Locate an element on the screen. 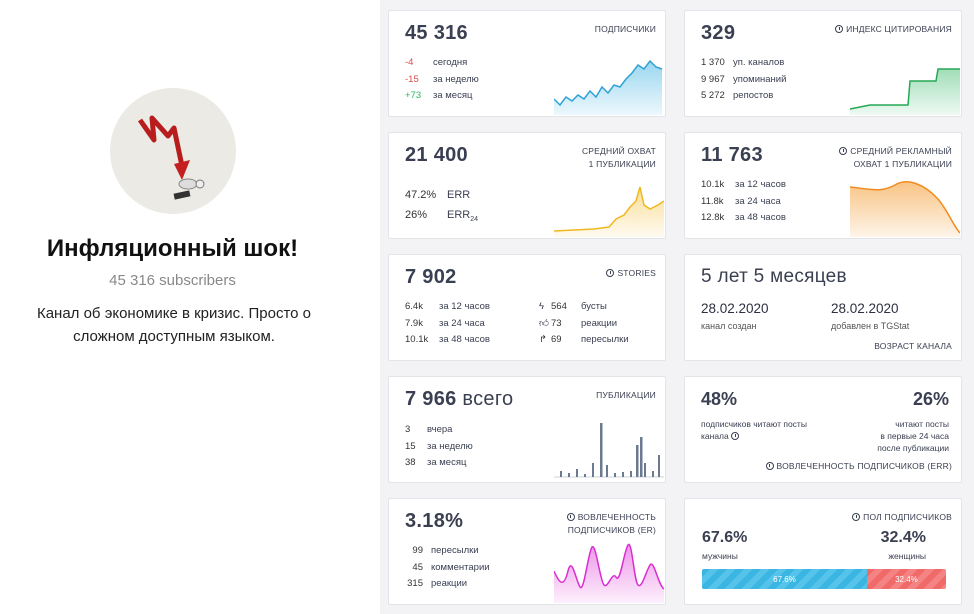  subscribers-changes: -4 сегодня -15 за неделю +73 за месяц is located at coordinates (442, 80).